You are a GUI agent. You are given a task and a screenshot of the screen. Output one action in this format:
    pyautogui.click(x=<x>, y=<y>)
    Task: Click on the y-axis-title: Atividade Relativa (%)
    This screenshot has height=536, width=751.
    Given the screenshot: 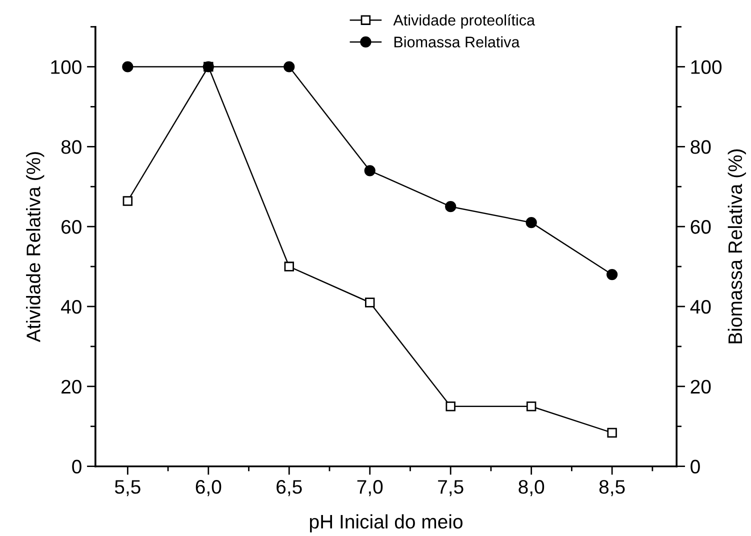 What is the action you would take?
    pyautogui.click(x=35, y=247)
    